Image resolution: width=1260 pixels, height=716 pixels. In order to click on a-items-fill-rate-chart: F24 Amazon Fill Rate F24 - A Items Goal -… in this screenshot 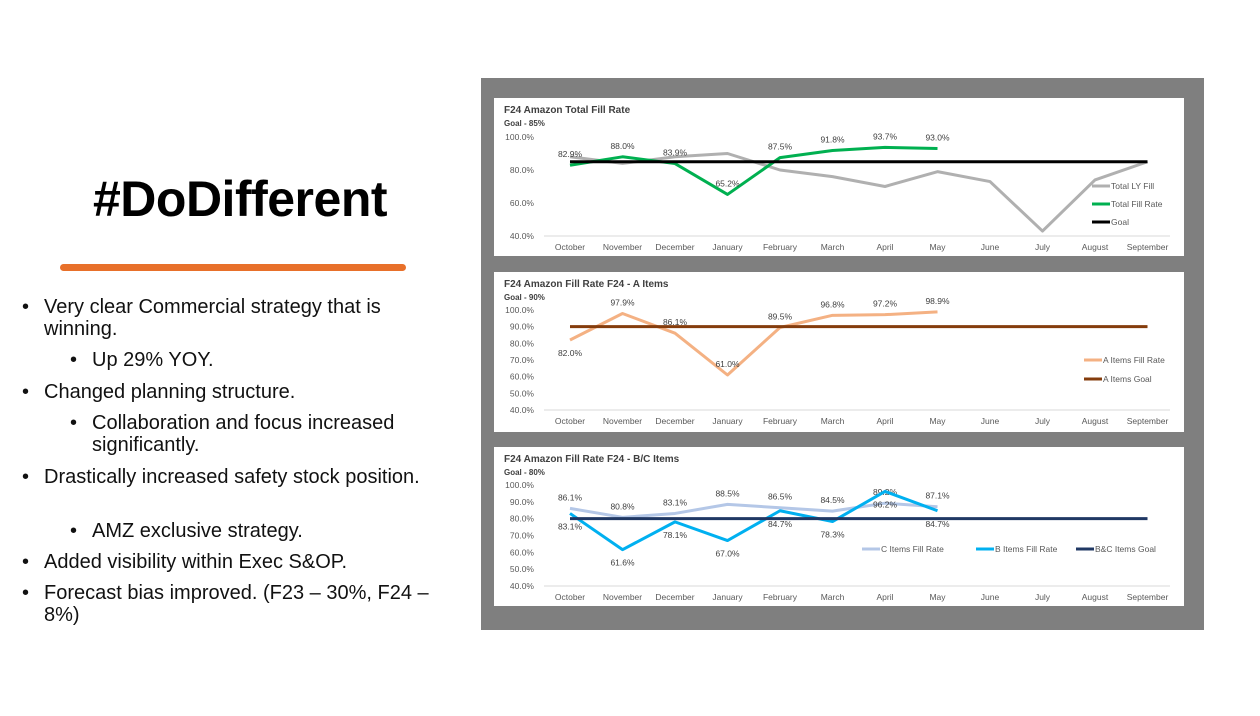, I will do `click(839, 352)`.